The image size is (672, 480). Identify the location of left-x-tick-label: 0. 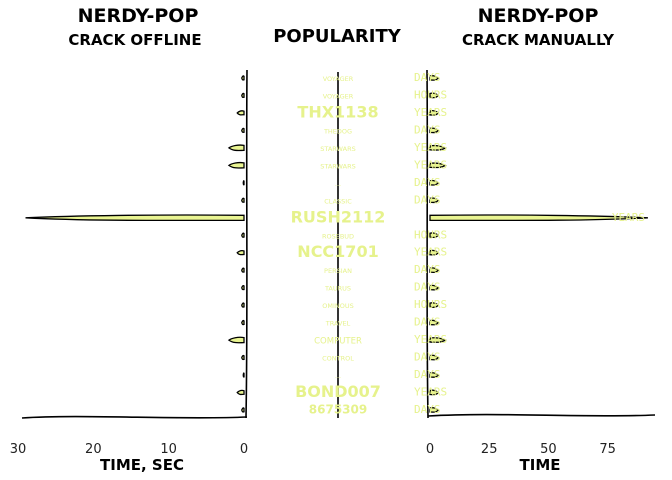
(244, 449).